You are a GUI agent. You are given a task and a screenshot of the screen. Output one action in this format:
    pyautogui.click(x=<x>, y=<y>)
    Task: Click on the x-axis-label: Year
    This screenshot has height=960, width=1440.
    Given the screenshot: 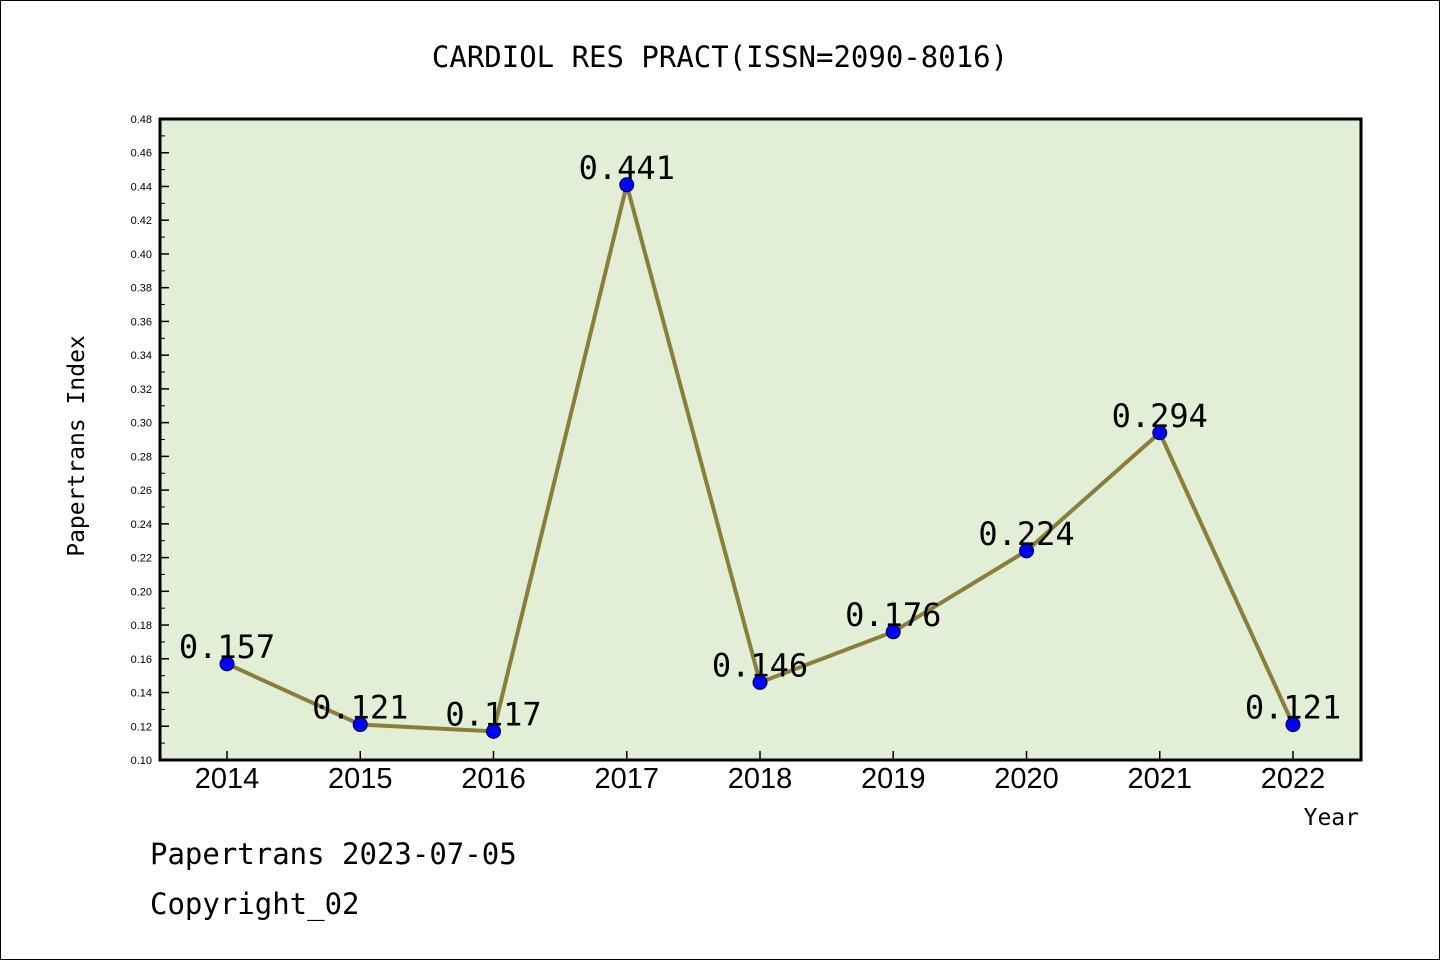 What is the action you would take?
    pyautogui.click(x=1331, y=818)
    